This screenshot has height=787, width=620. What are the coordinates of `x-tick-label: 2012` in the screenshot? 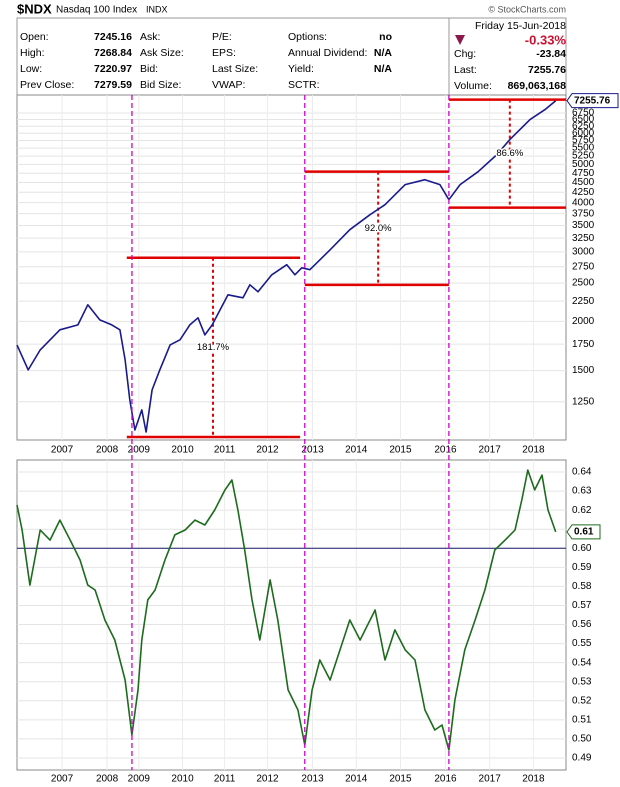 It's located at (267, 450).